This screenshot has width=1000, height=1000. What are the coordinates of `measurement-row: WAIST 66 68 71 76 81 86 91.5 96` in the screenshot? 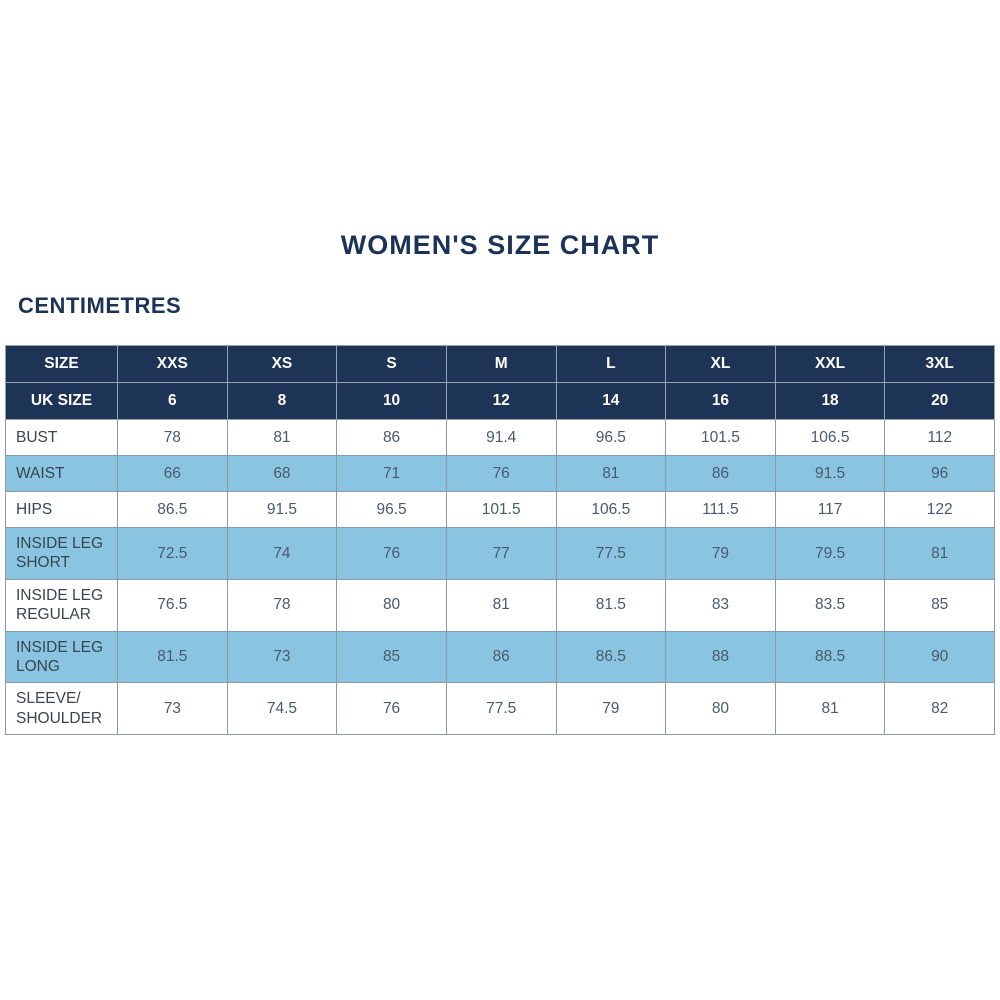 It's located at (500, 473).